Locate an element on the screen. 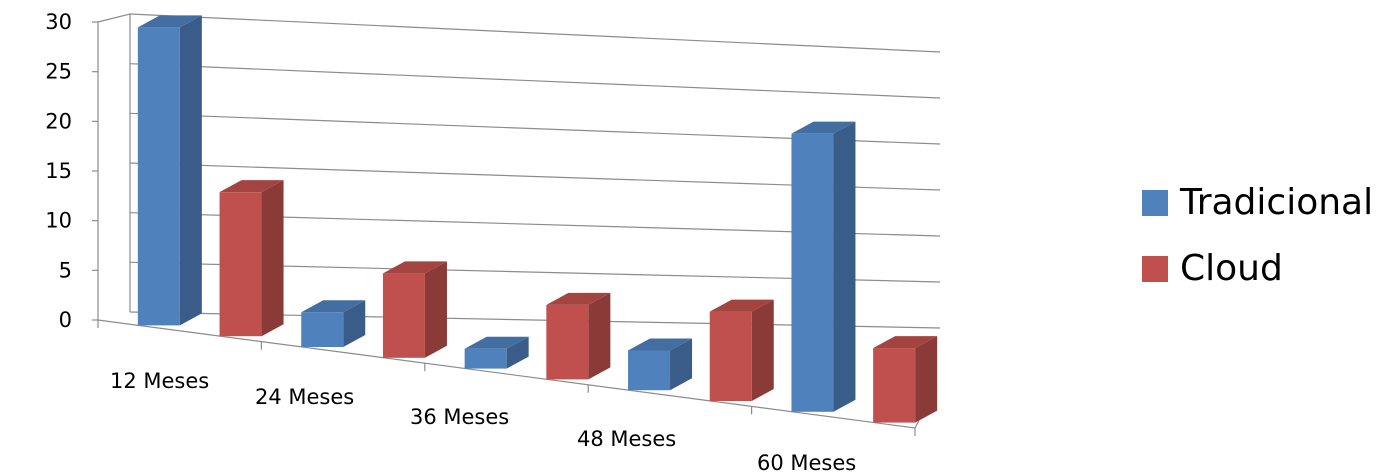 This screenshot has width=1398, height=475. bar-cloud-24-meses is located at coordinates (414, 309).